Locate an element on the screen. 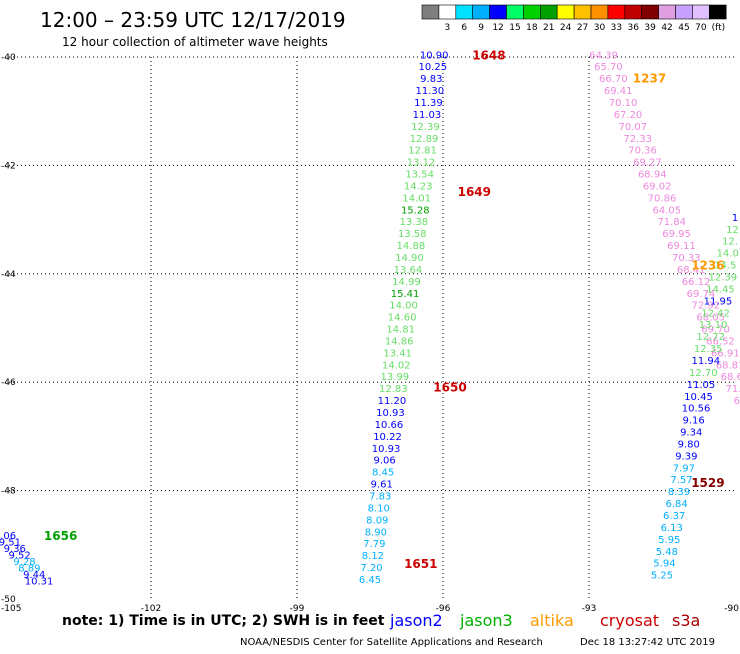  colorbar-label: 42 is located at coordinates (666, 28).